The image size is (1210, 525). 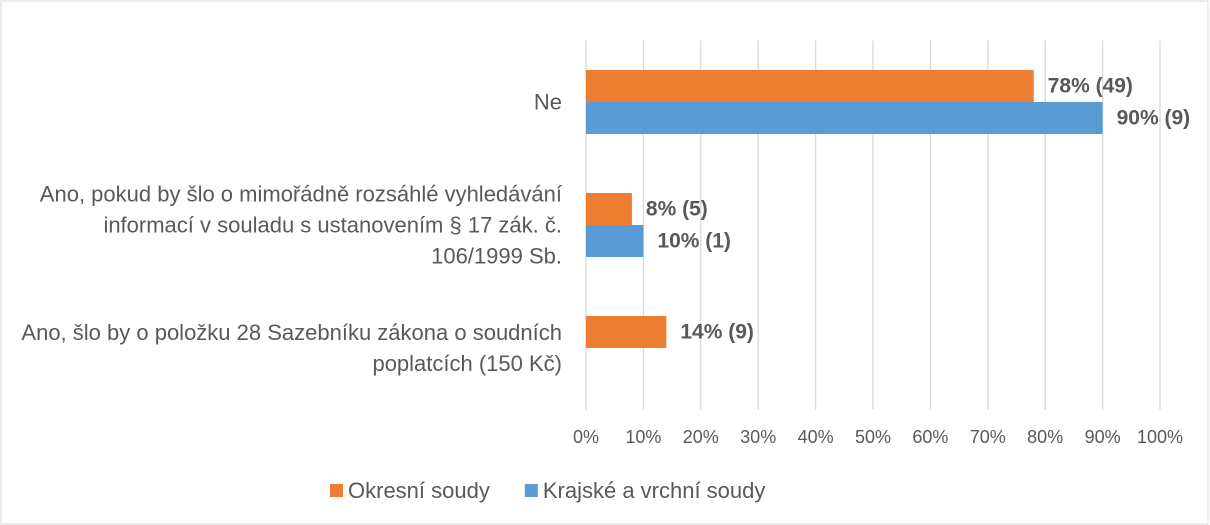 What do you see at coordinates (1160, 437) in the screenshot?
I see `x-tick-label: 100%` at bounding box center [1160, 437].